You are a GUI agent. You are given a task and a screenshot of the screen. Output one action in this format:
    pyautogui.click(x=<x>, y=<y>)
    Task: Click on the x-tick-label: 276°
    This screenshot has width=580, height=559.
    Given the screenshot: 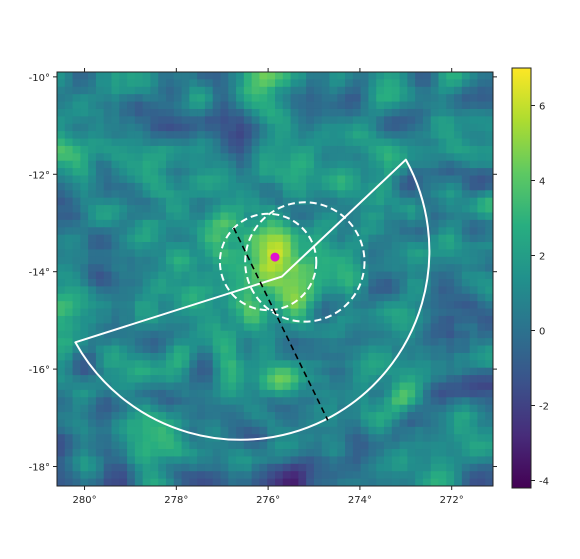 What is the action you would take?
    pyautogui.click(x=268, y=500)
    